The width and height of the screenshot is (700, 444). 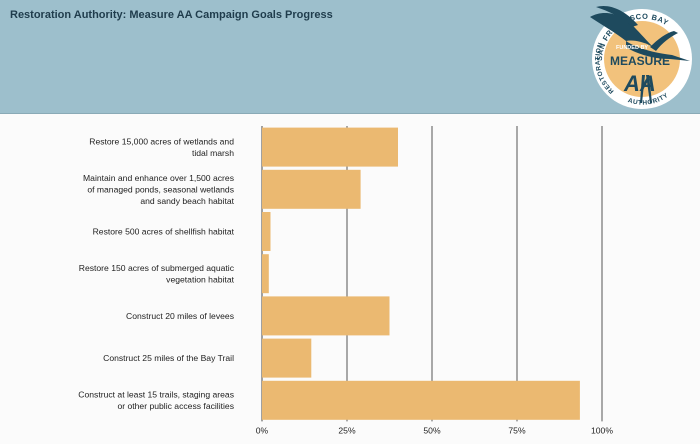 What do you see at coordinates (180, 316) in the screenshot?
I see `category-label: Construct 20 miles of levees` at bounding box center [180, 316].